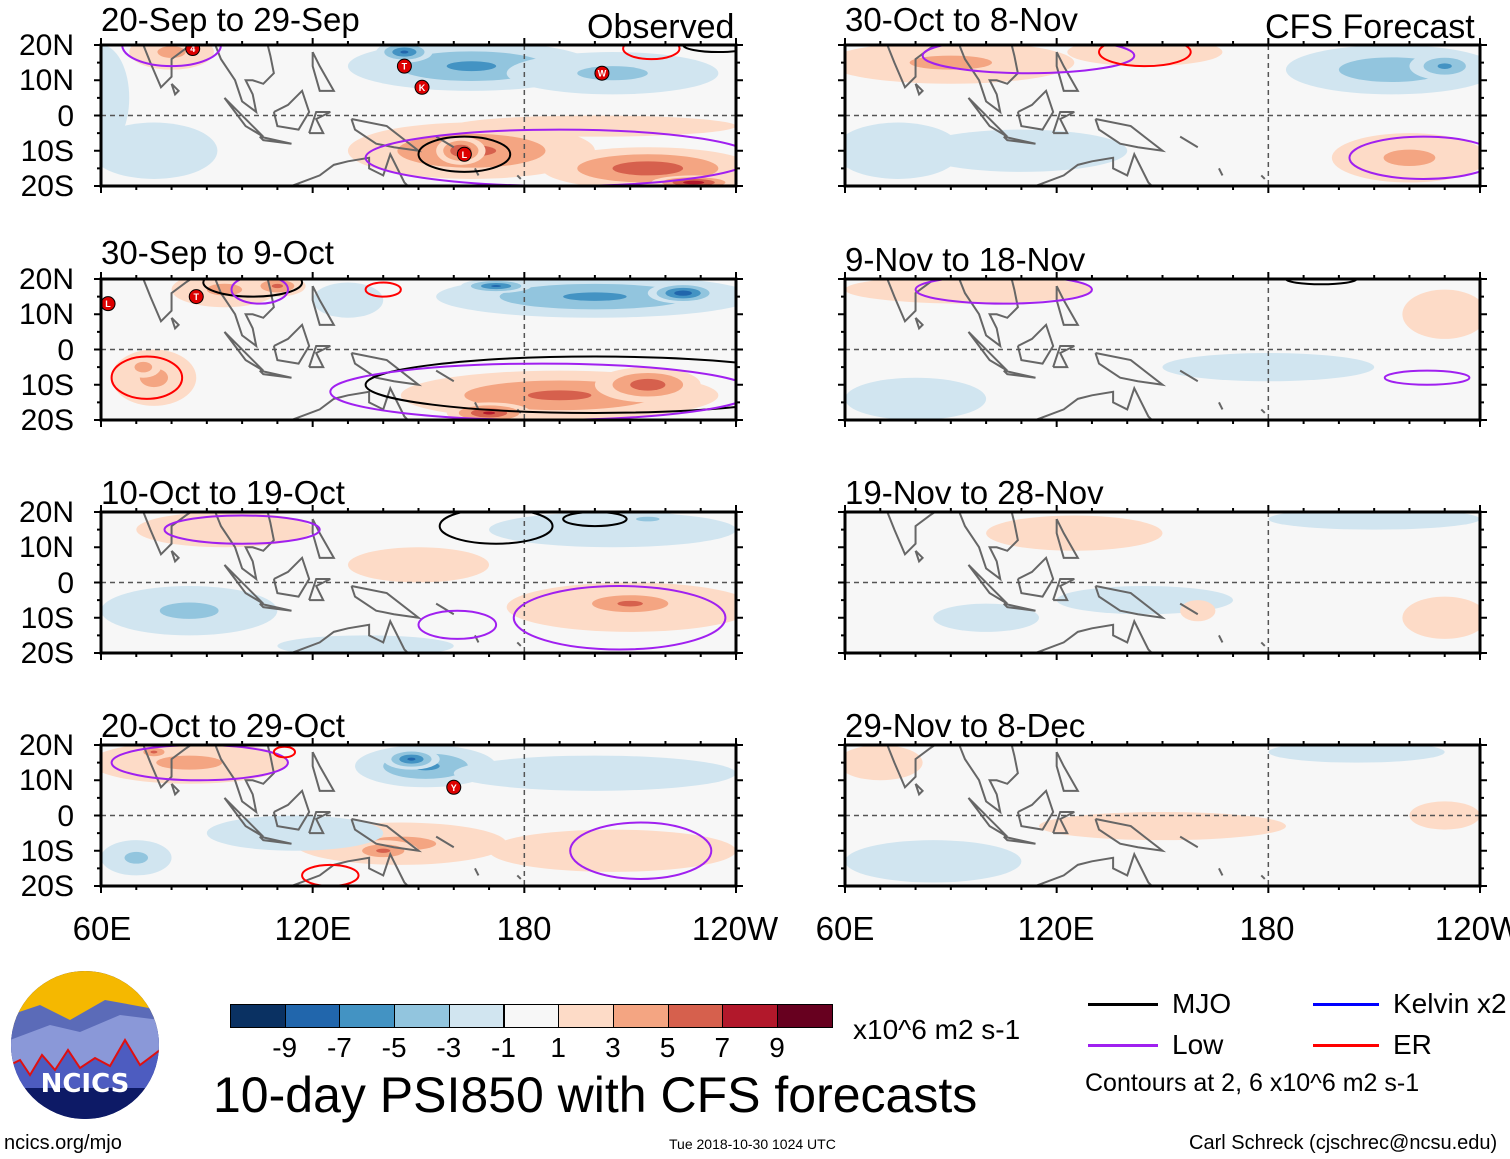 The width and height of the screenshot is (1510, 1159). What do you see at coordinates (965, 725) in the screenshot?
I see `panel-title: 29-Nov to 8-Dec` at bounding box center [965, 725].